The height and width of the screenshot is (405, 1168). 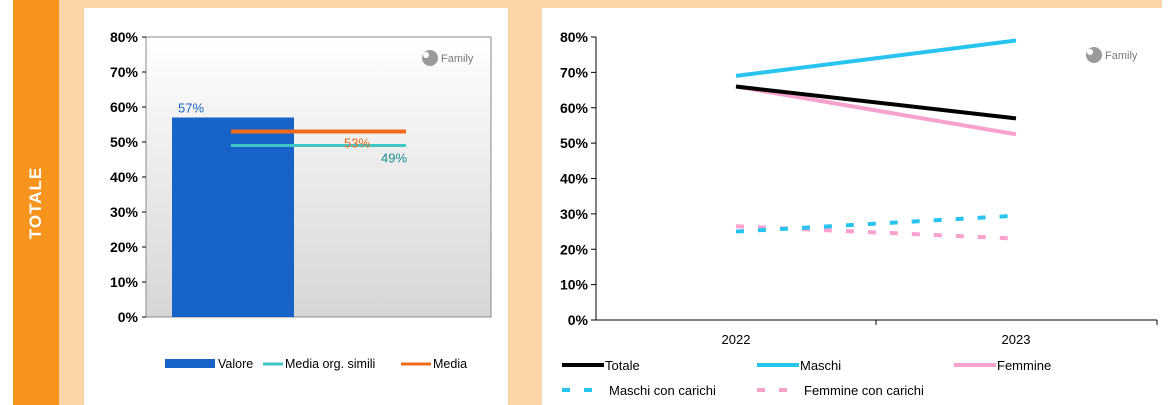 I want to click on bar-valore, so click(x=233, y=217).